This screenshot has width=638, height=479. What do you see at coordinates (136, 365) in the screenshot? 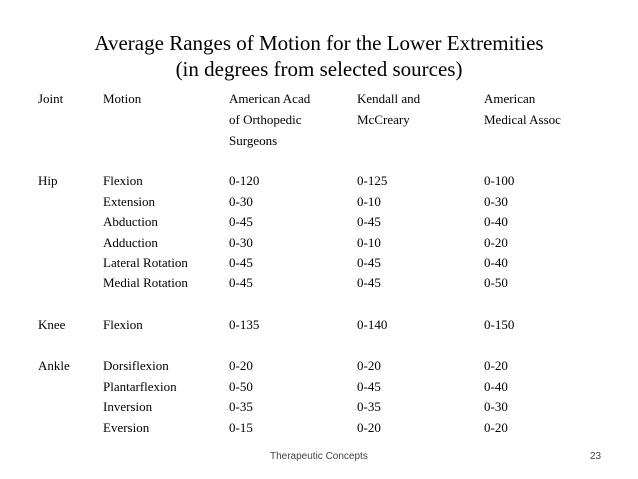
I see `motion-cell: Dorsiflexion` at bounding box center [136, 365].